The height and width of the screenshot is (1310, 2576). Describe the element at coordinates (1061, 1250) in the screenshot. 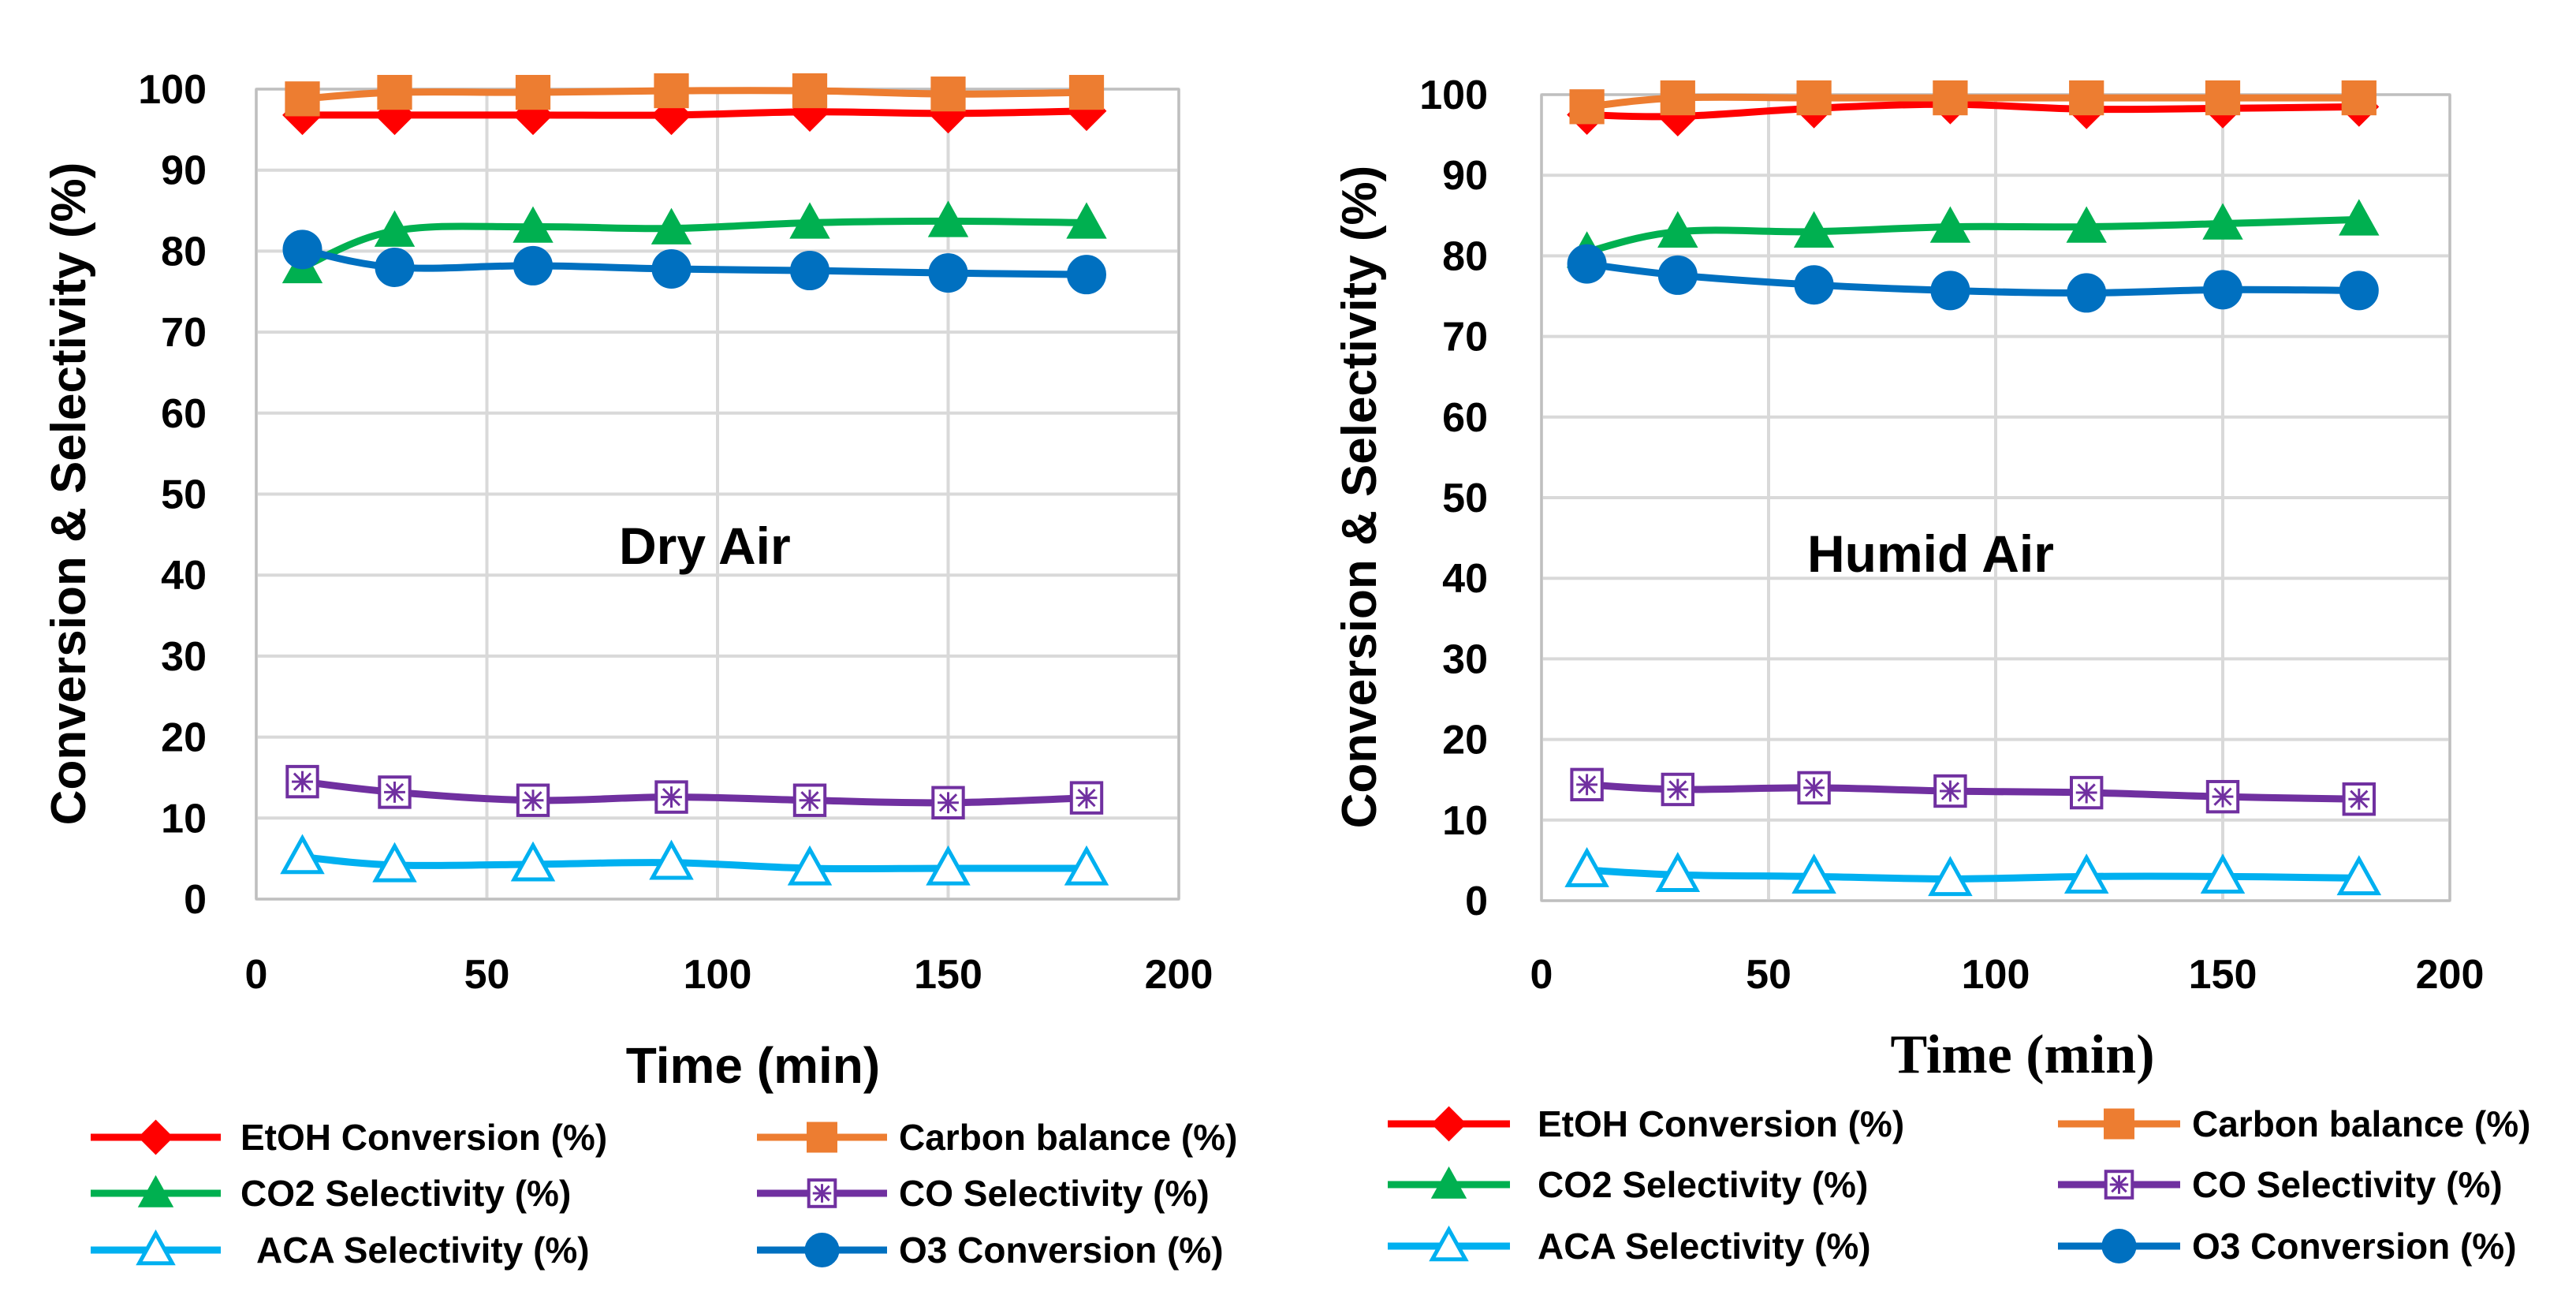

I see `legend-label: O3 Conversion (%)` at that location.